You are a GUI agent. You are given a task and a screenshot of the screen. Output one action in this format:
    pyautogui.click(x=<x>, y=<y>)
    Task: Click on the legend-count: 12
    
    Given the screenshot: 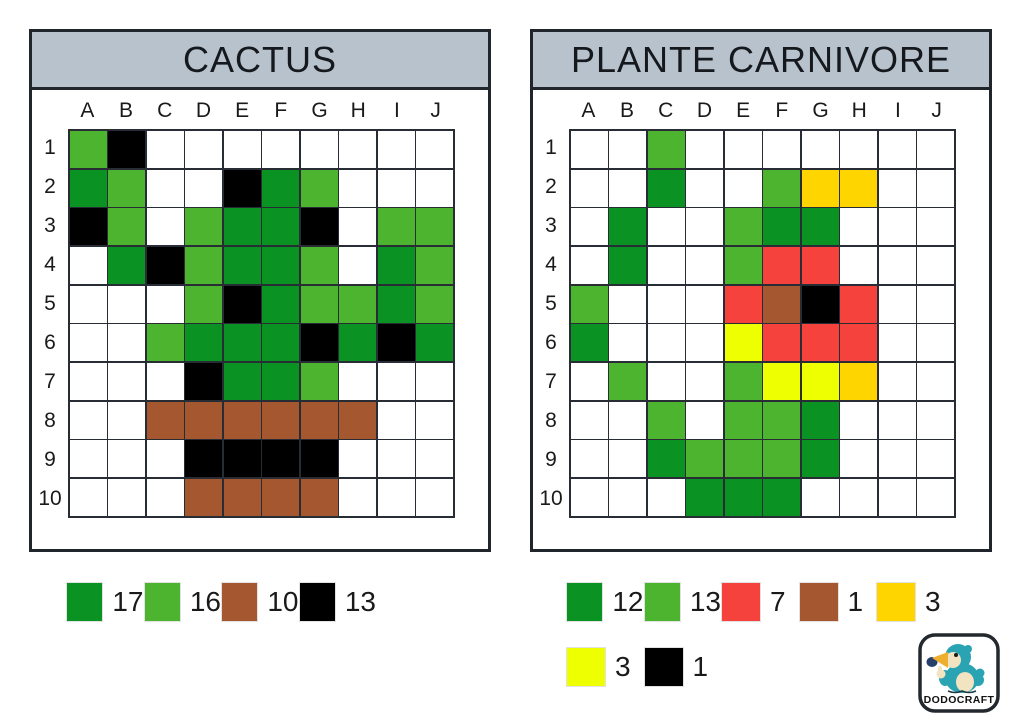 What is the action you would take?
    pyautogui.click(x=628, y=601)
    